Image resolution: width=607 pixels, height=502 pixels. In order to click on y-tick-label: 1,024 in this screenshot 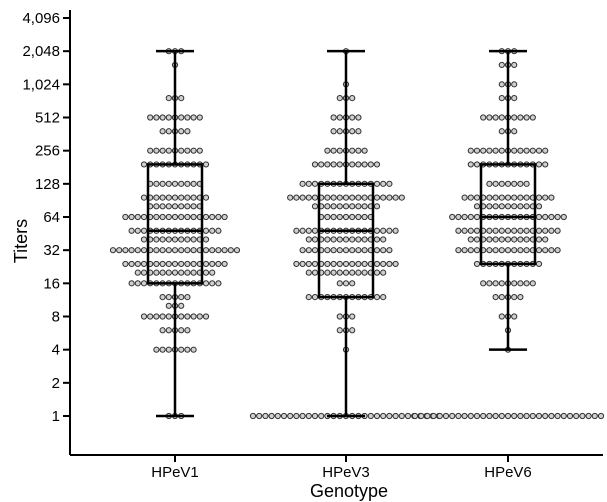, I will do `click(41, 84)`.